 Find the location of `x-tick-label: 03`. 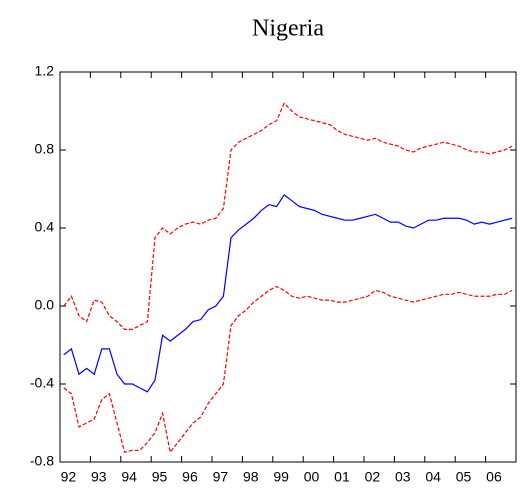

x-tick-label: 03 is located at coordinates (403, 477).